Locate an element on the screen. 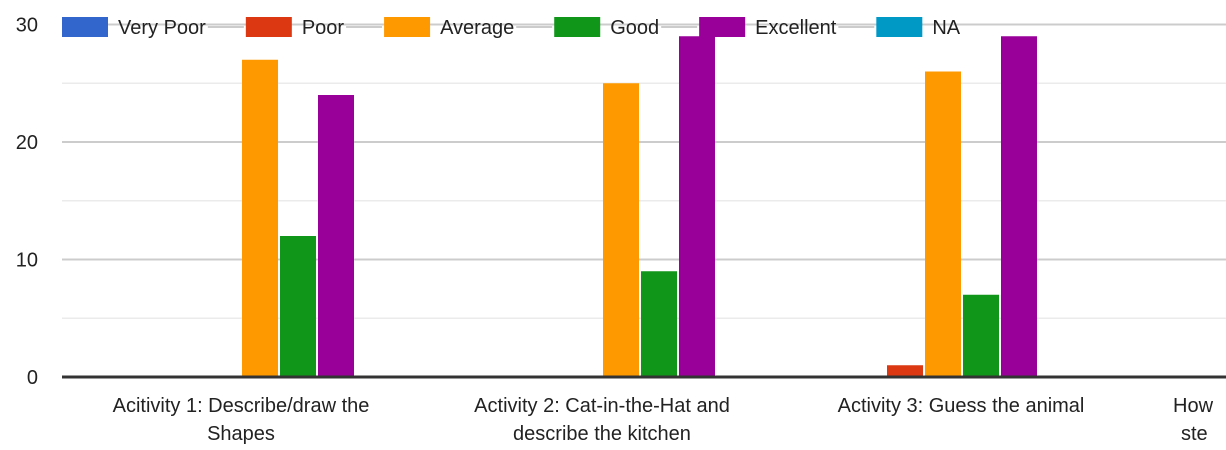 Image resolution: width=1226 pixels, height=450 pixels. category-label: How ste is located at coordinates (1193, 420).